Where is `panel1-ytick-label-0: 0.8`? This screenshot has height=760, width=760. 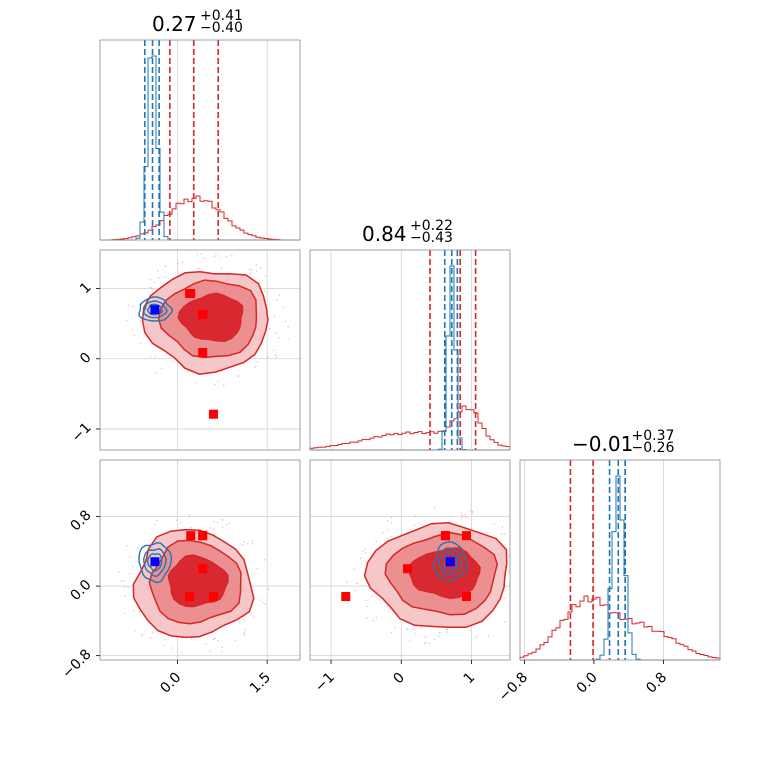 panel1-ytick-label-0: 0.8 is located at coordinates (81, 520).